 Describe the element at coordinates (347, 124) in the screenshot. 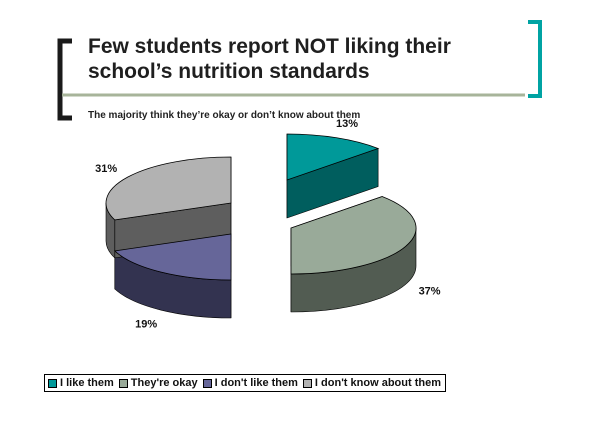

I see `data-label-i-like-them: 13%` at that location.